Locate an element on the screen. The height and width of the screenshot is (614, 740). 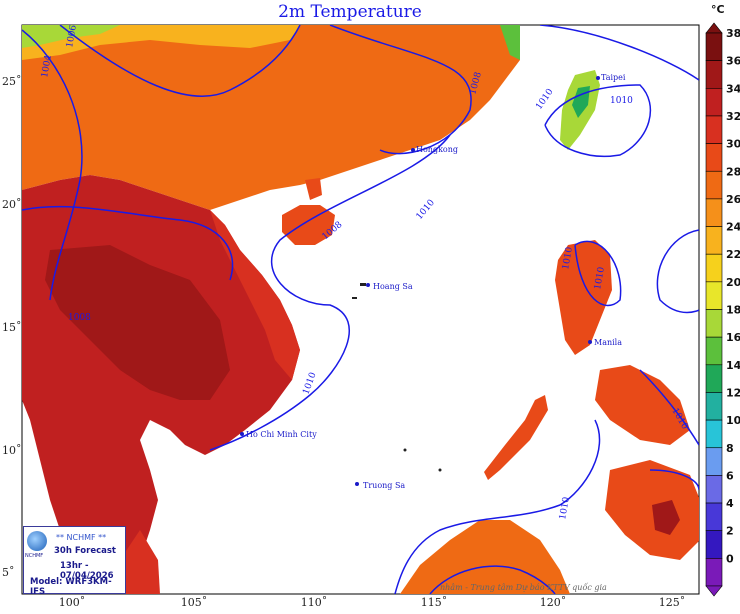
colorbar-label: 14 is located at coordinates (733, 365).